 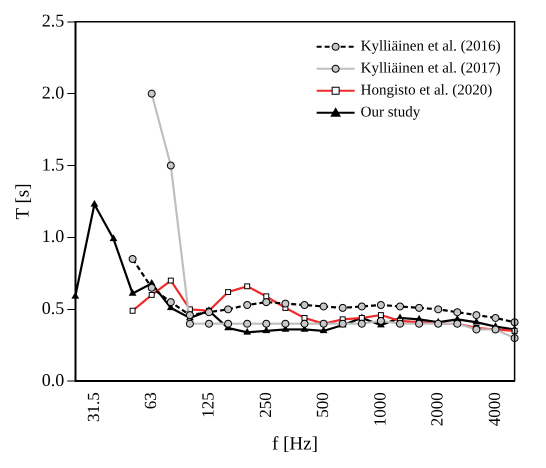 I want to click on y-tick-label: 1.5, so click(x=53, y=164).